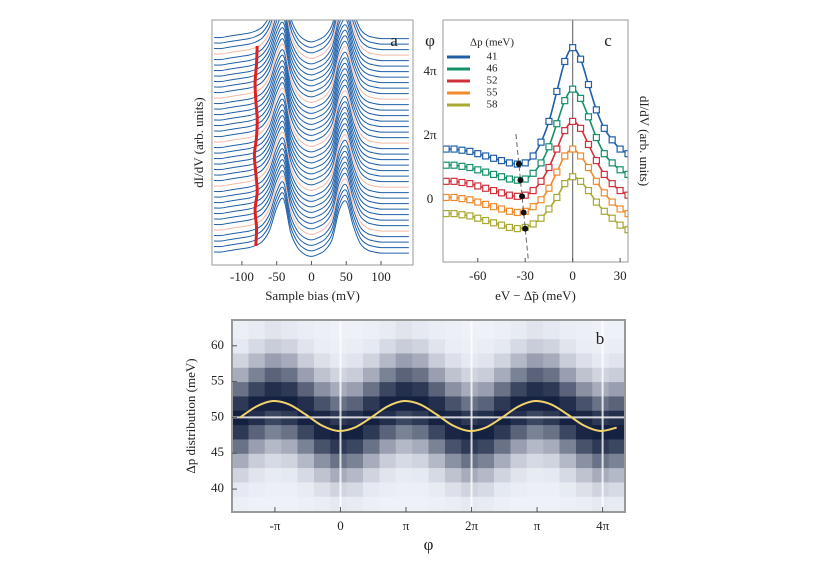 The width and height of the screenshot is (817, 578). What do you see at coordinates (428, 416) in the screenshot?
I see `mean-line` at bounding box center [428, 416].